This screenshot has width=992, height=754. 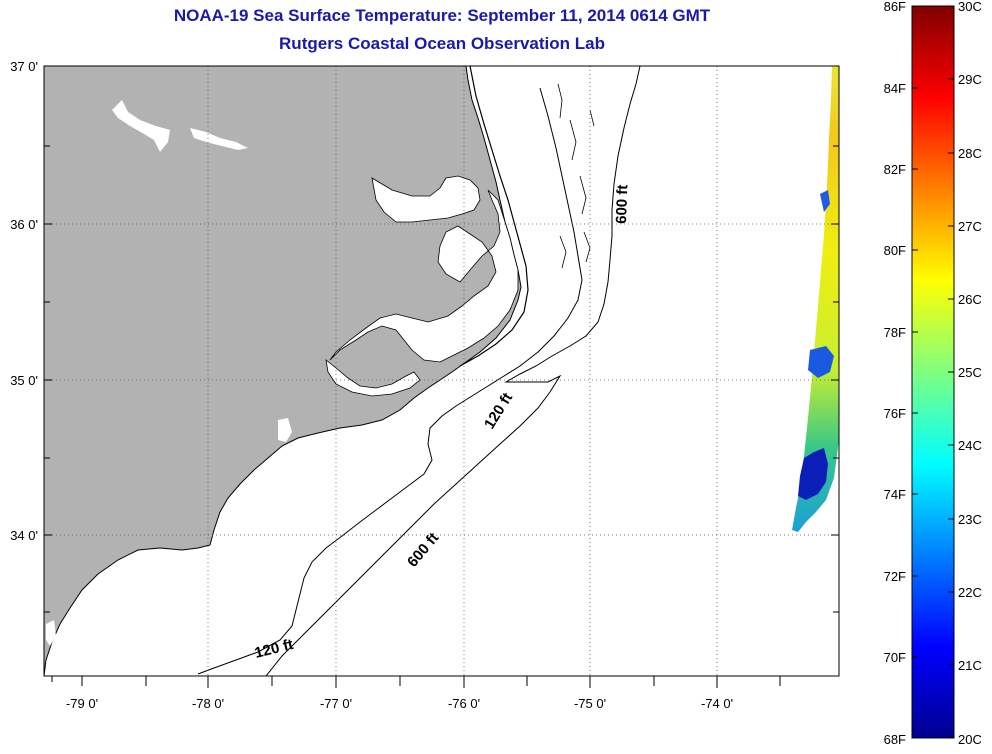 I want to click on colorbar-ticks, so click(x=933, y=372).